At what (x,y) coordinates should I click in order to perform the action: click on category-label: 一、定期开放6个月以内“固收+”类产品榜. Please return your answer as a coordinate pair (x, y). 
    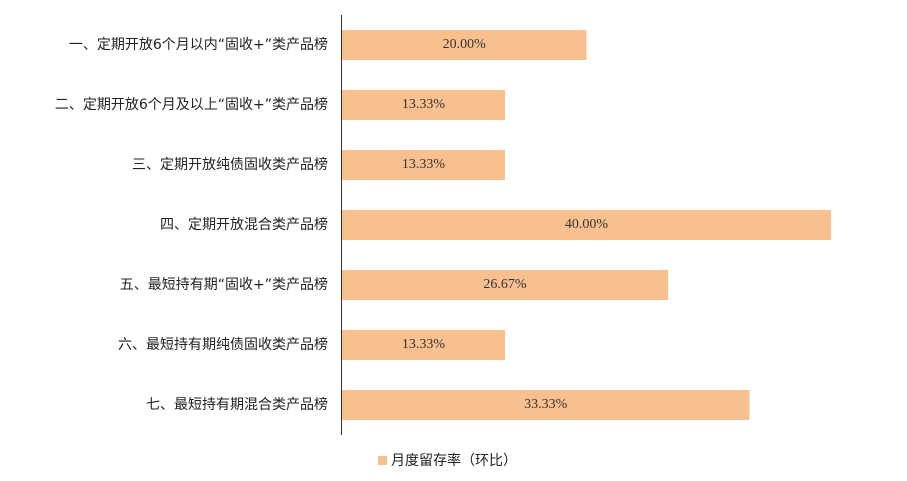
    Looking at the image, I should click on (198, 44).